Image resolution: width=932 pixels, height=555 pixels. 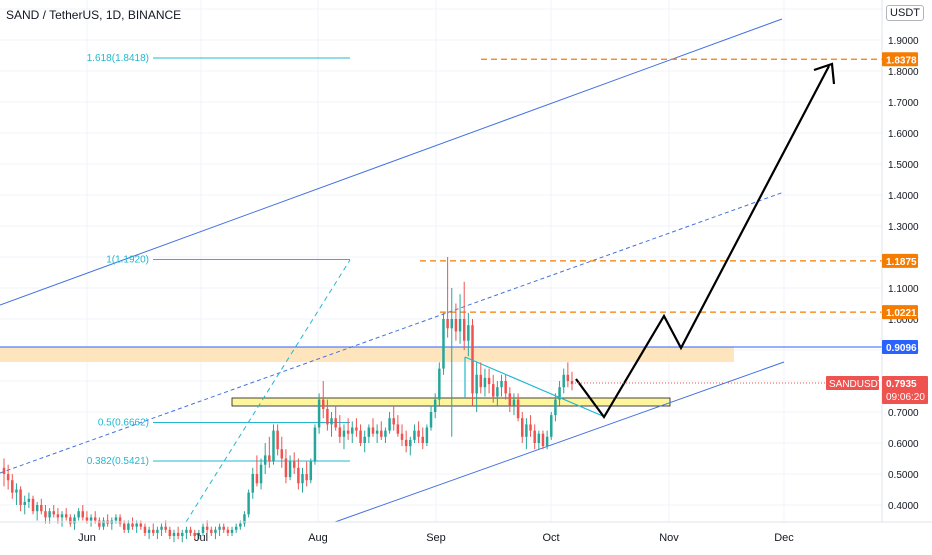 I want to click on x-tick-label: Jun, so click(x=87, y=538).